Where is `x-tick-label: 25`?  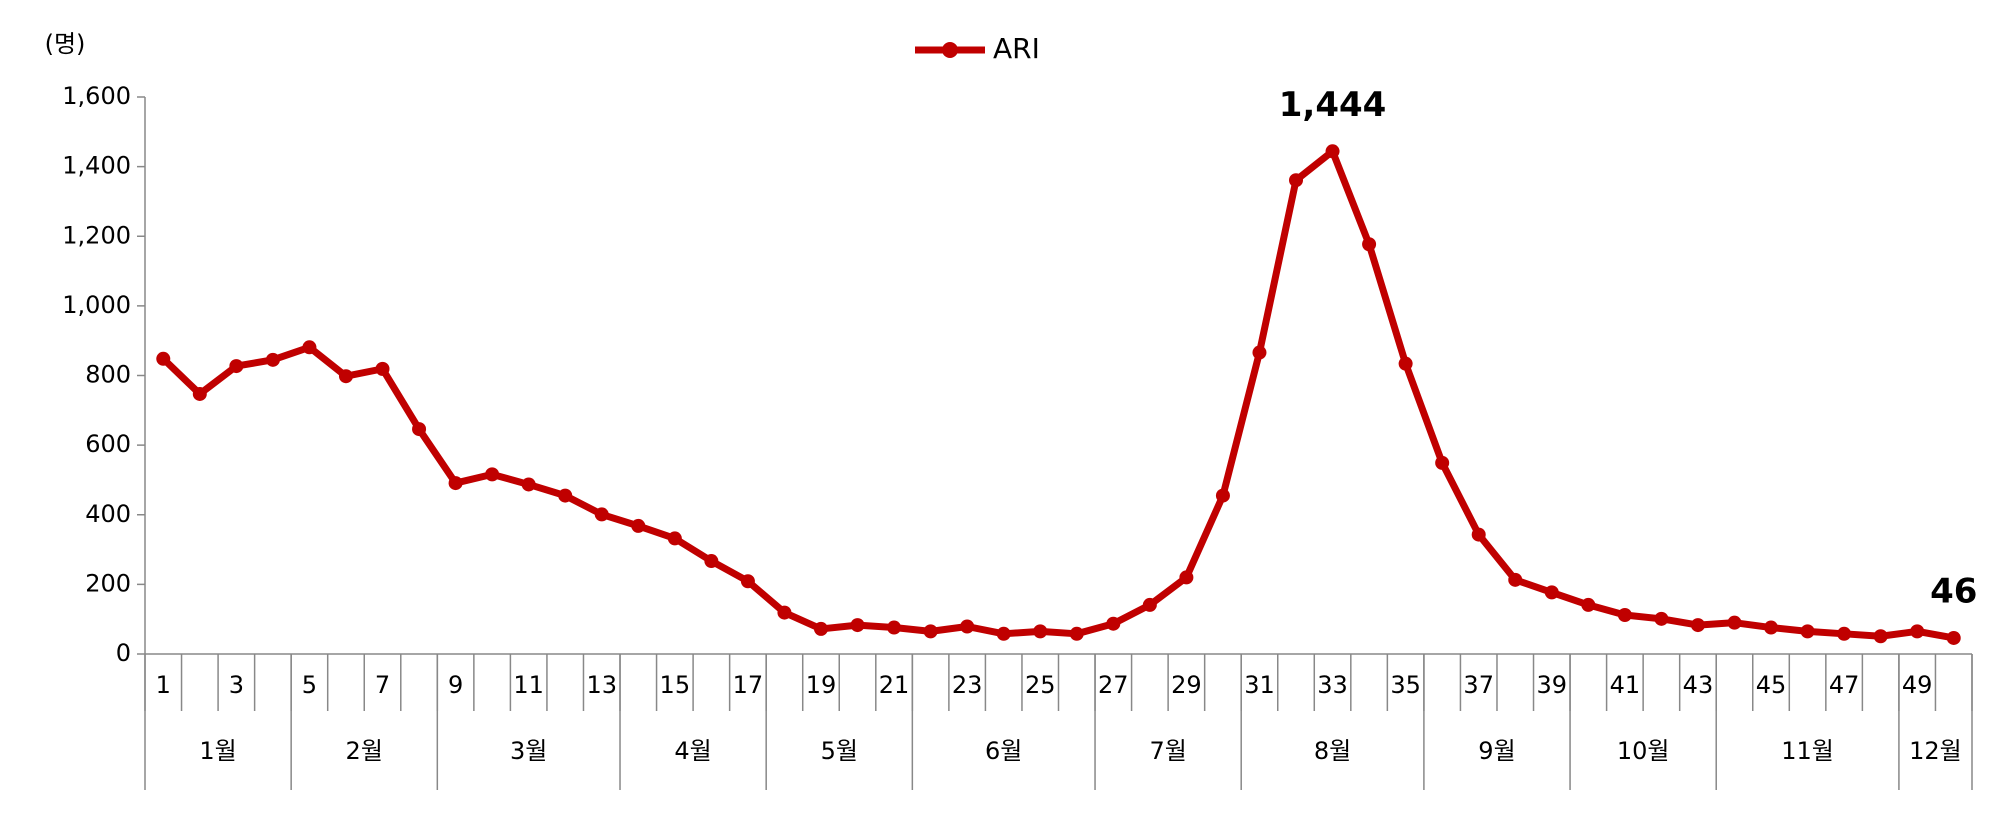
x-tick-label: 25 is located at coordinates (1040, 685).